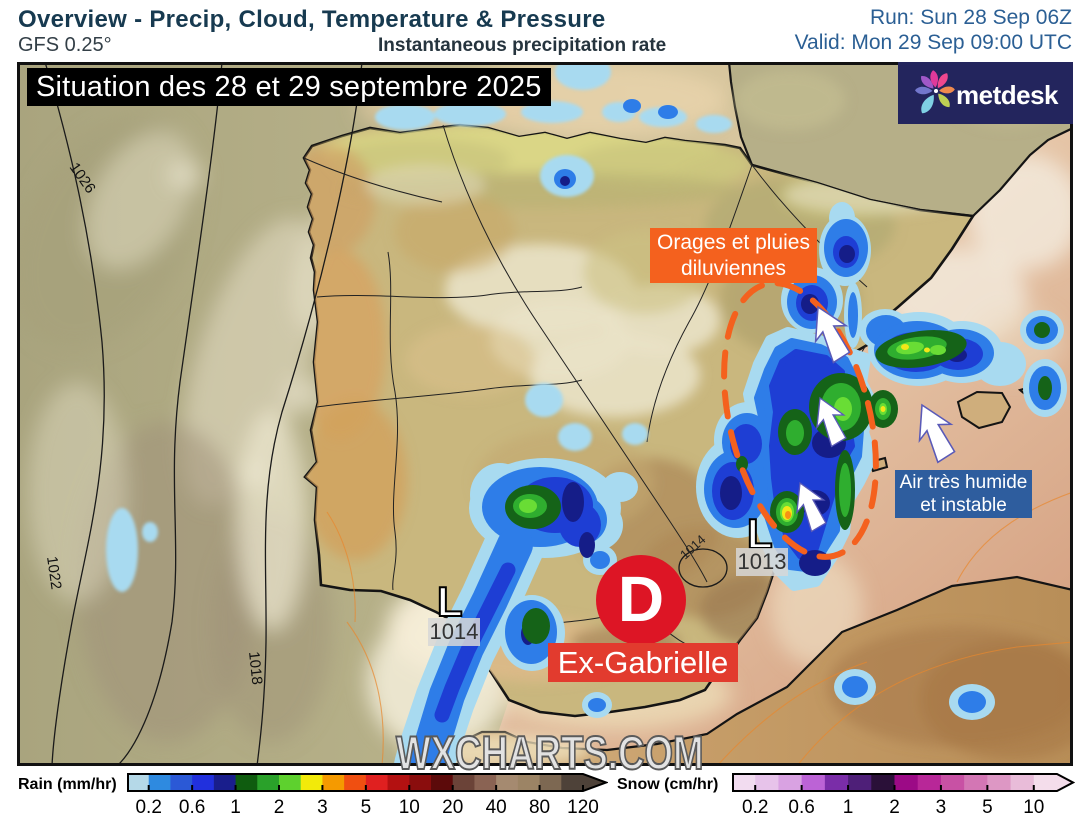  Describe the element at coordinates (452, 807) in the screenshot. I see `svg-text: 20` at that location.